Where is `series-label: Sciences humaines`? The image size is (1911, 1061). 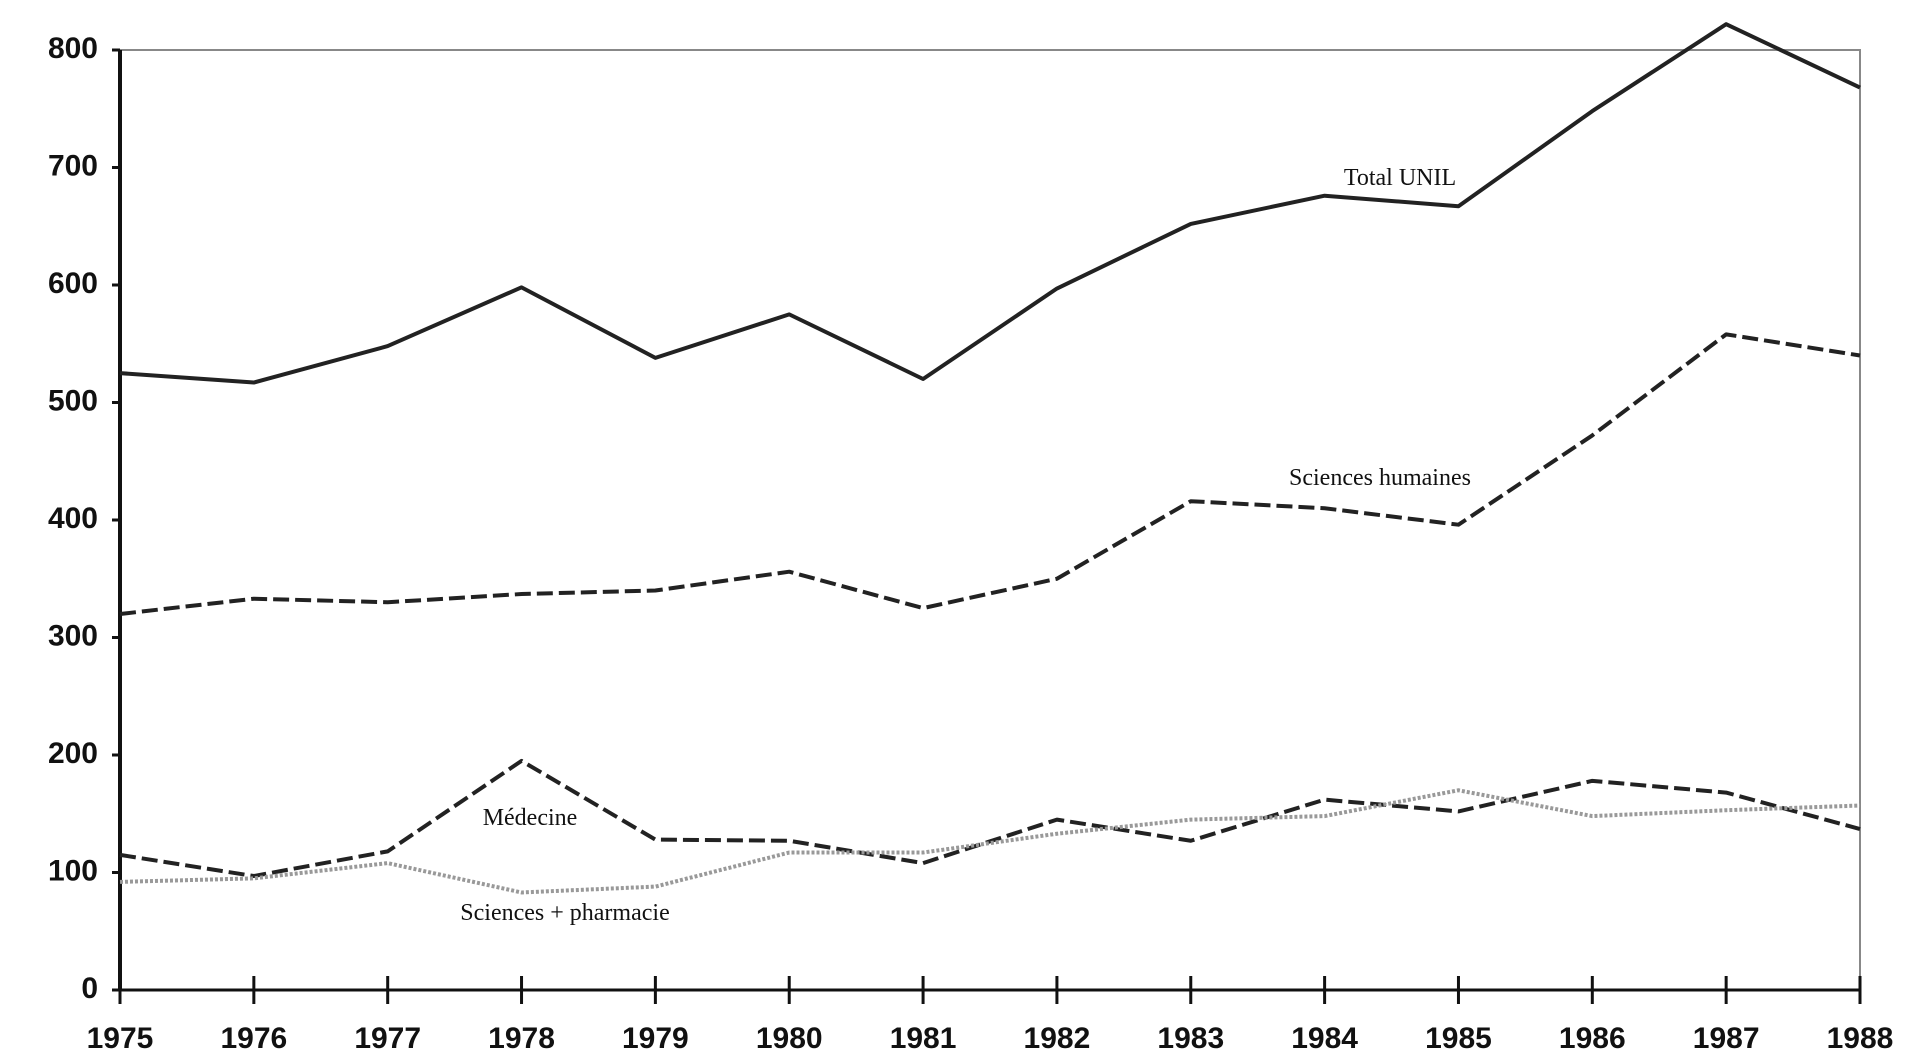 series-label: Sciences humaines is located at coordinates (1380, 478).